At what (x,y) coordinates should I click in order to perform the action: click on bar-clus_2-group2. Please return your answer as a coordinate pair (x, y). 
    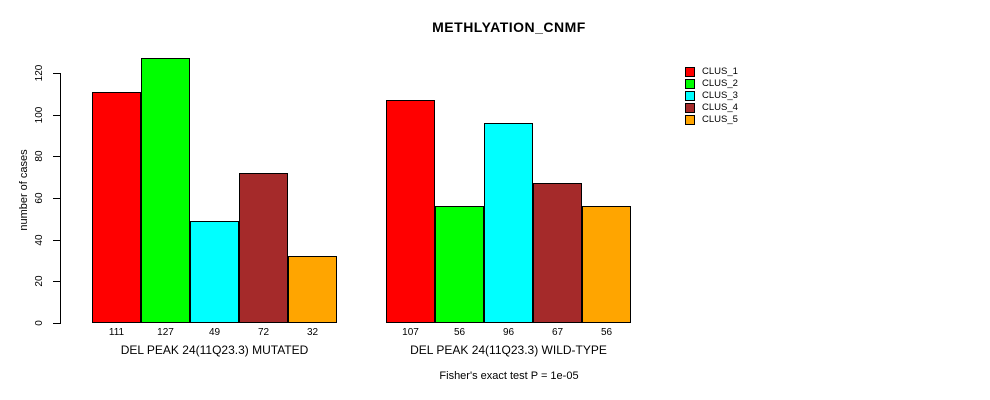
    Looking at the image, I should click on (459, 264).